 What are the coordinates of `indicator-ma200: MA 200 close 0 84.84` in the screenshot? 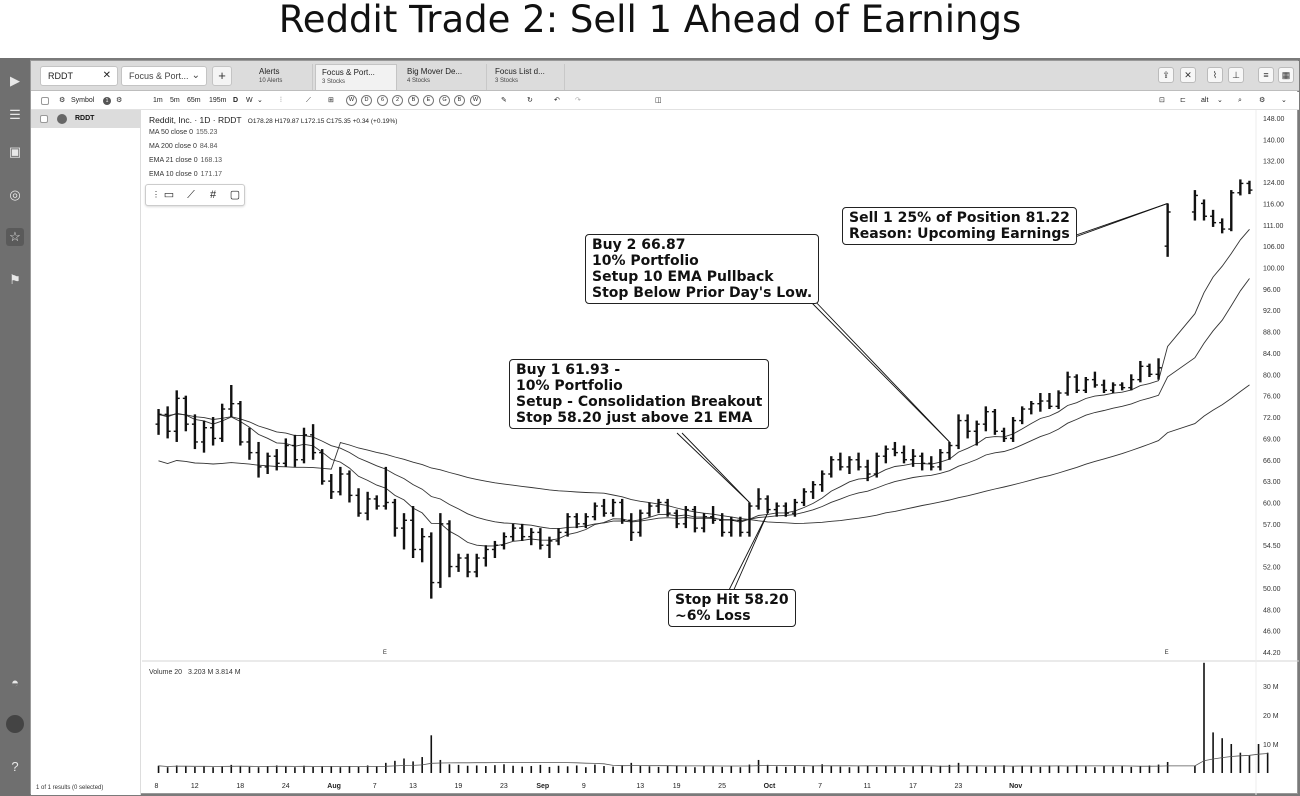 It's located at (183, 146).